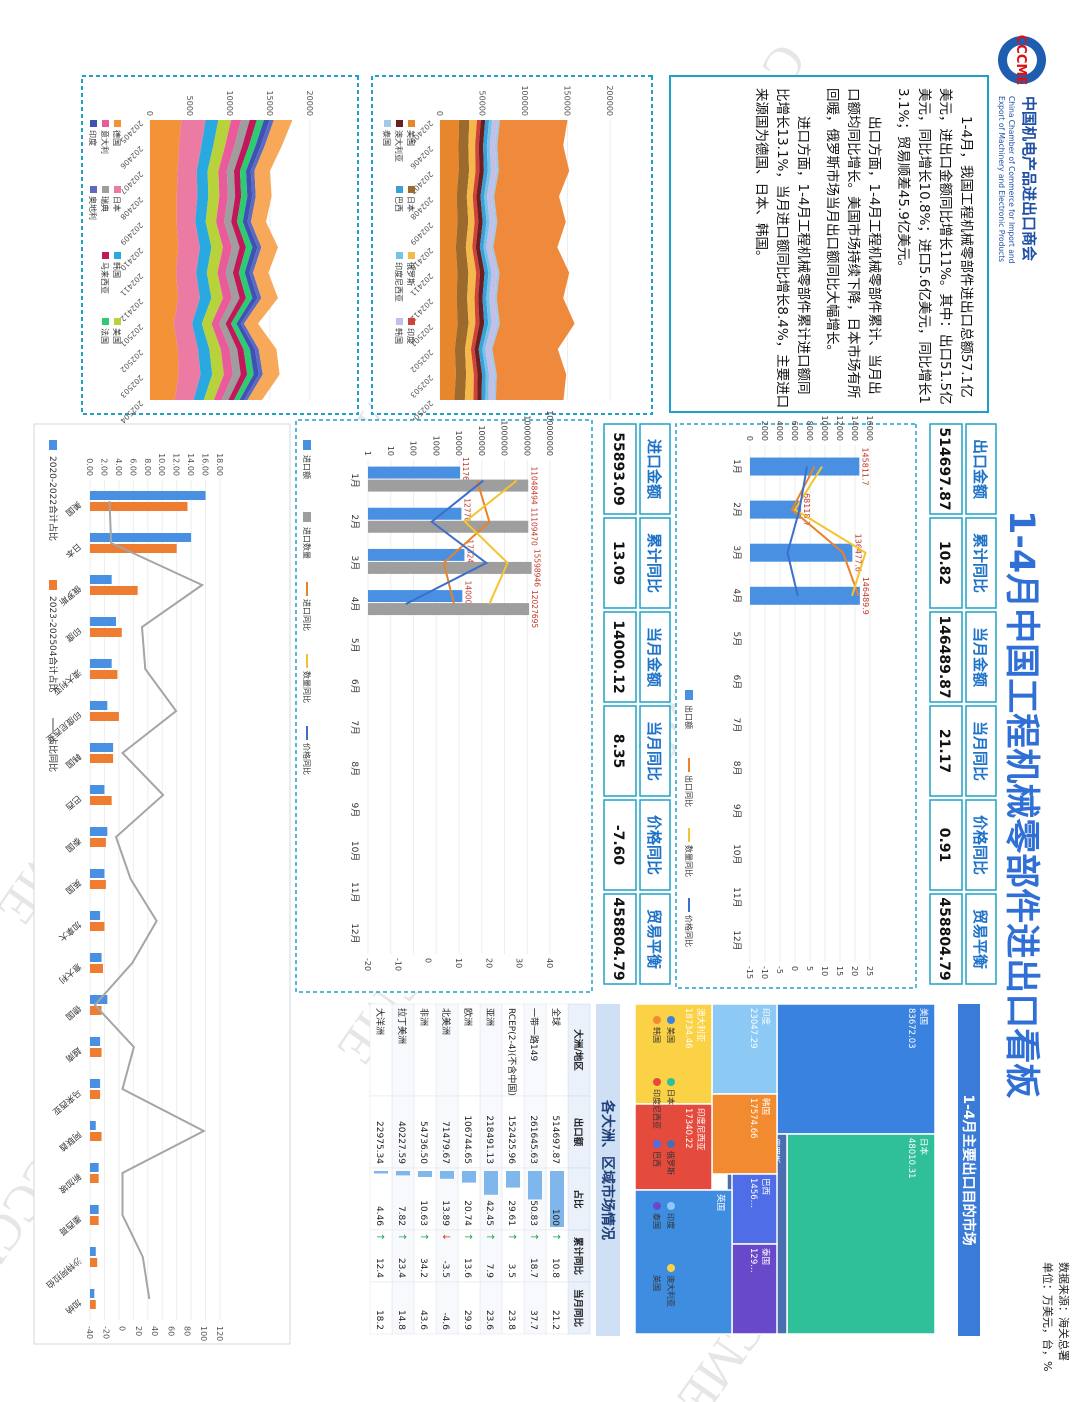 Image resolution: width=1080 pixels, height=1402 pixels. Describe the element at coordinates (381, 1308) in the screenshot. I see `table-cell` at that location.